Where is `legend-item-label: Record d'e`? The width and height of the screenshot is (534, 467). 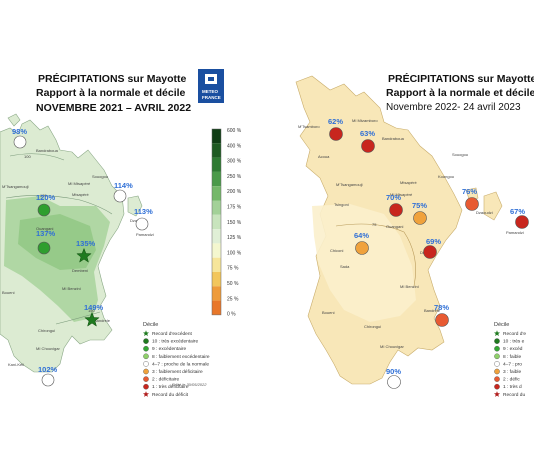 legend-item-label: Record d'e is located at coordinates (514, 334).